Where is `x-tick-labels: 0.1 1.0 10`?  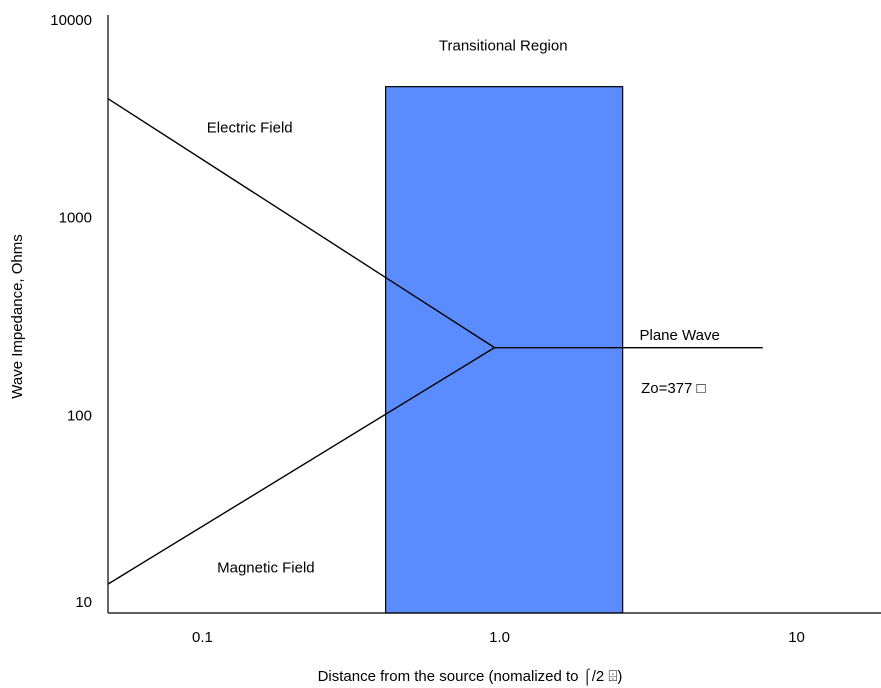
x-tick-labels: 0.1 1.0 10 is located at coordinates (498, 637).